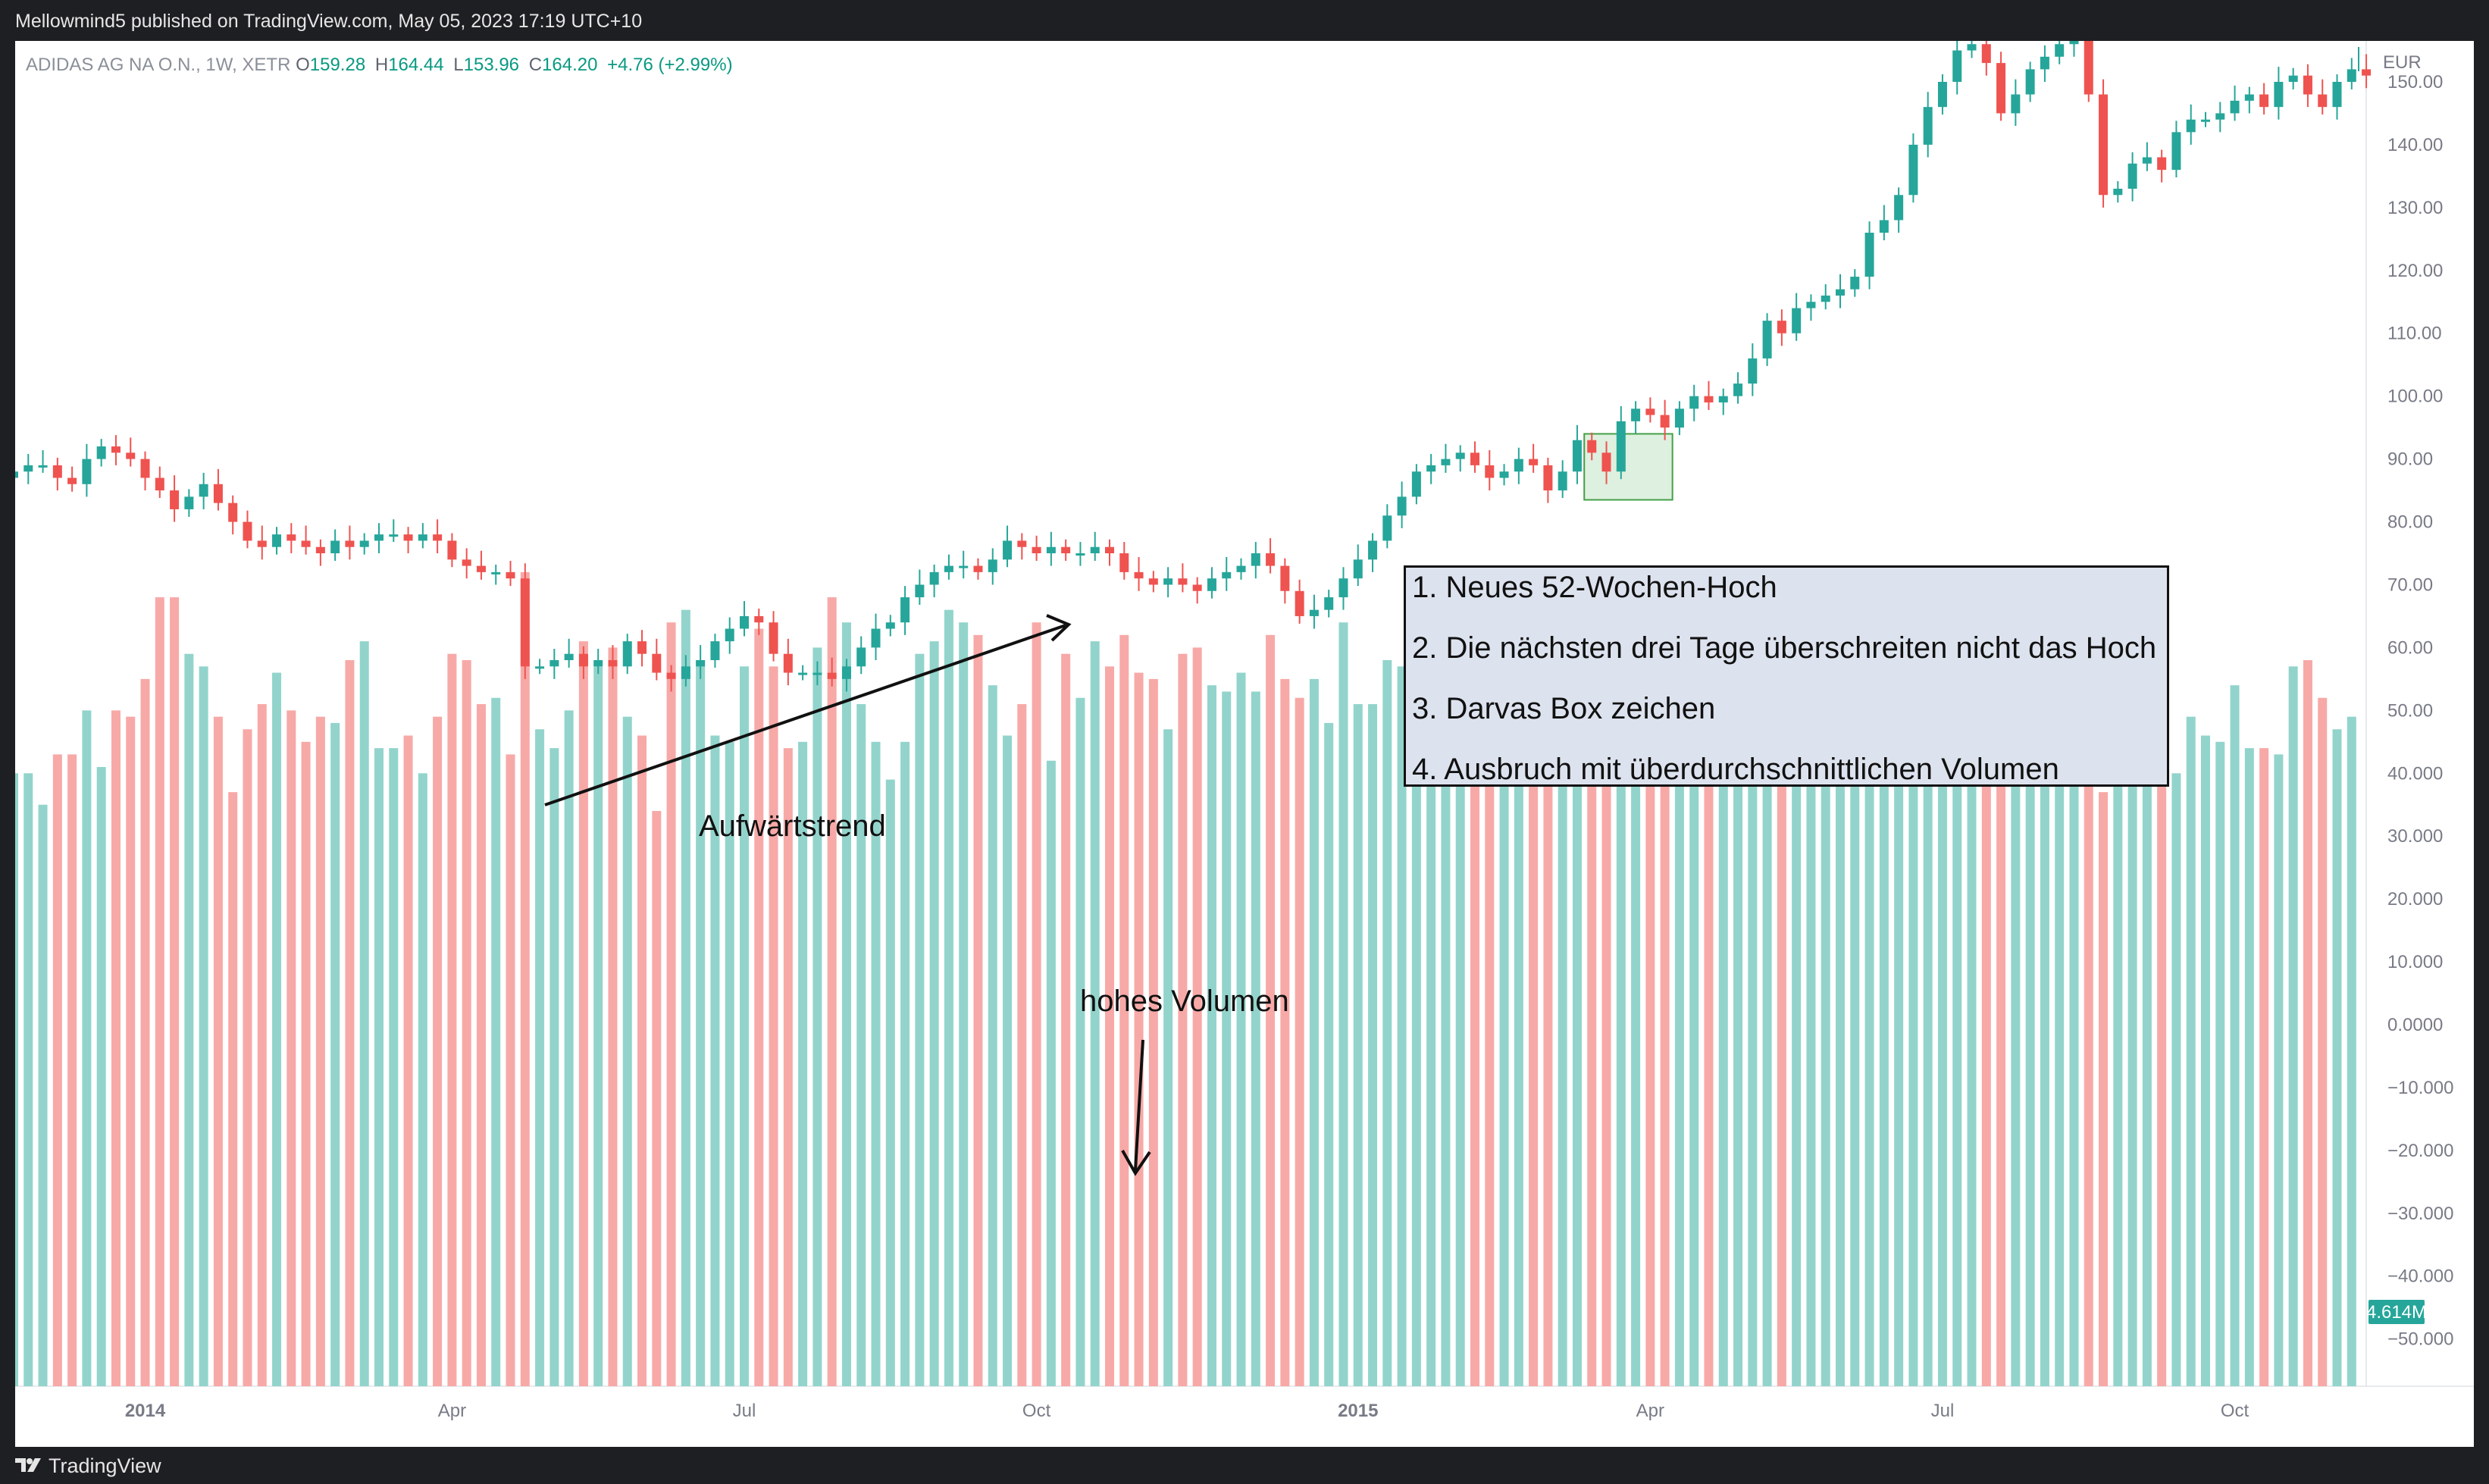 The image size is (2489, 1484). I want to click on price-tick-label: 80.00, so click(2410, 522).